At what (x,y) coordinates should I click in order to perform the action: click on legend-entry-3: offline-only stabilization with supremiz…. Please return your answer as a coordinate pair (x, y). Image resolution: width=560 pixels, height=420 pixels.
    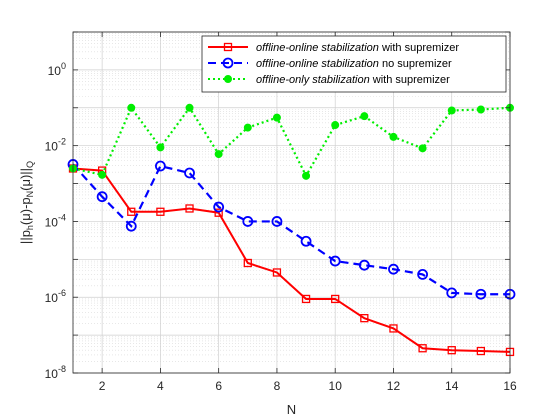
    Looking at the image, I should click on (329, 80).